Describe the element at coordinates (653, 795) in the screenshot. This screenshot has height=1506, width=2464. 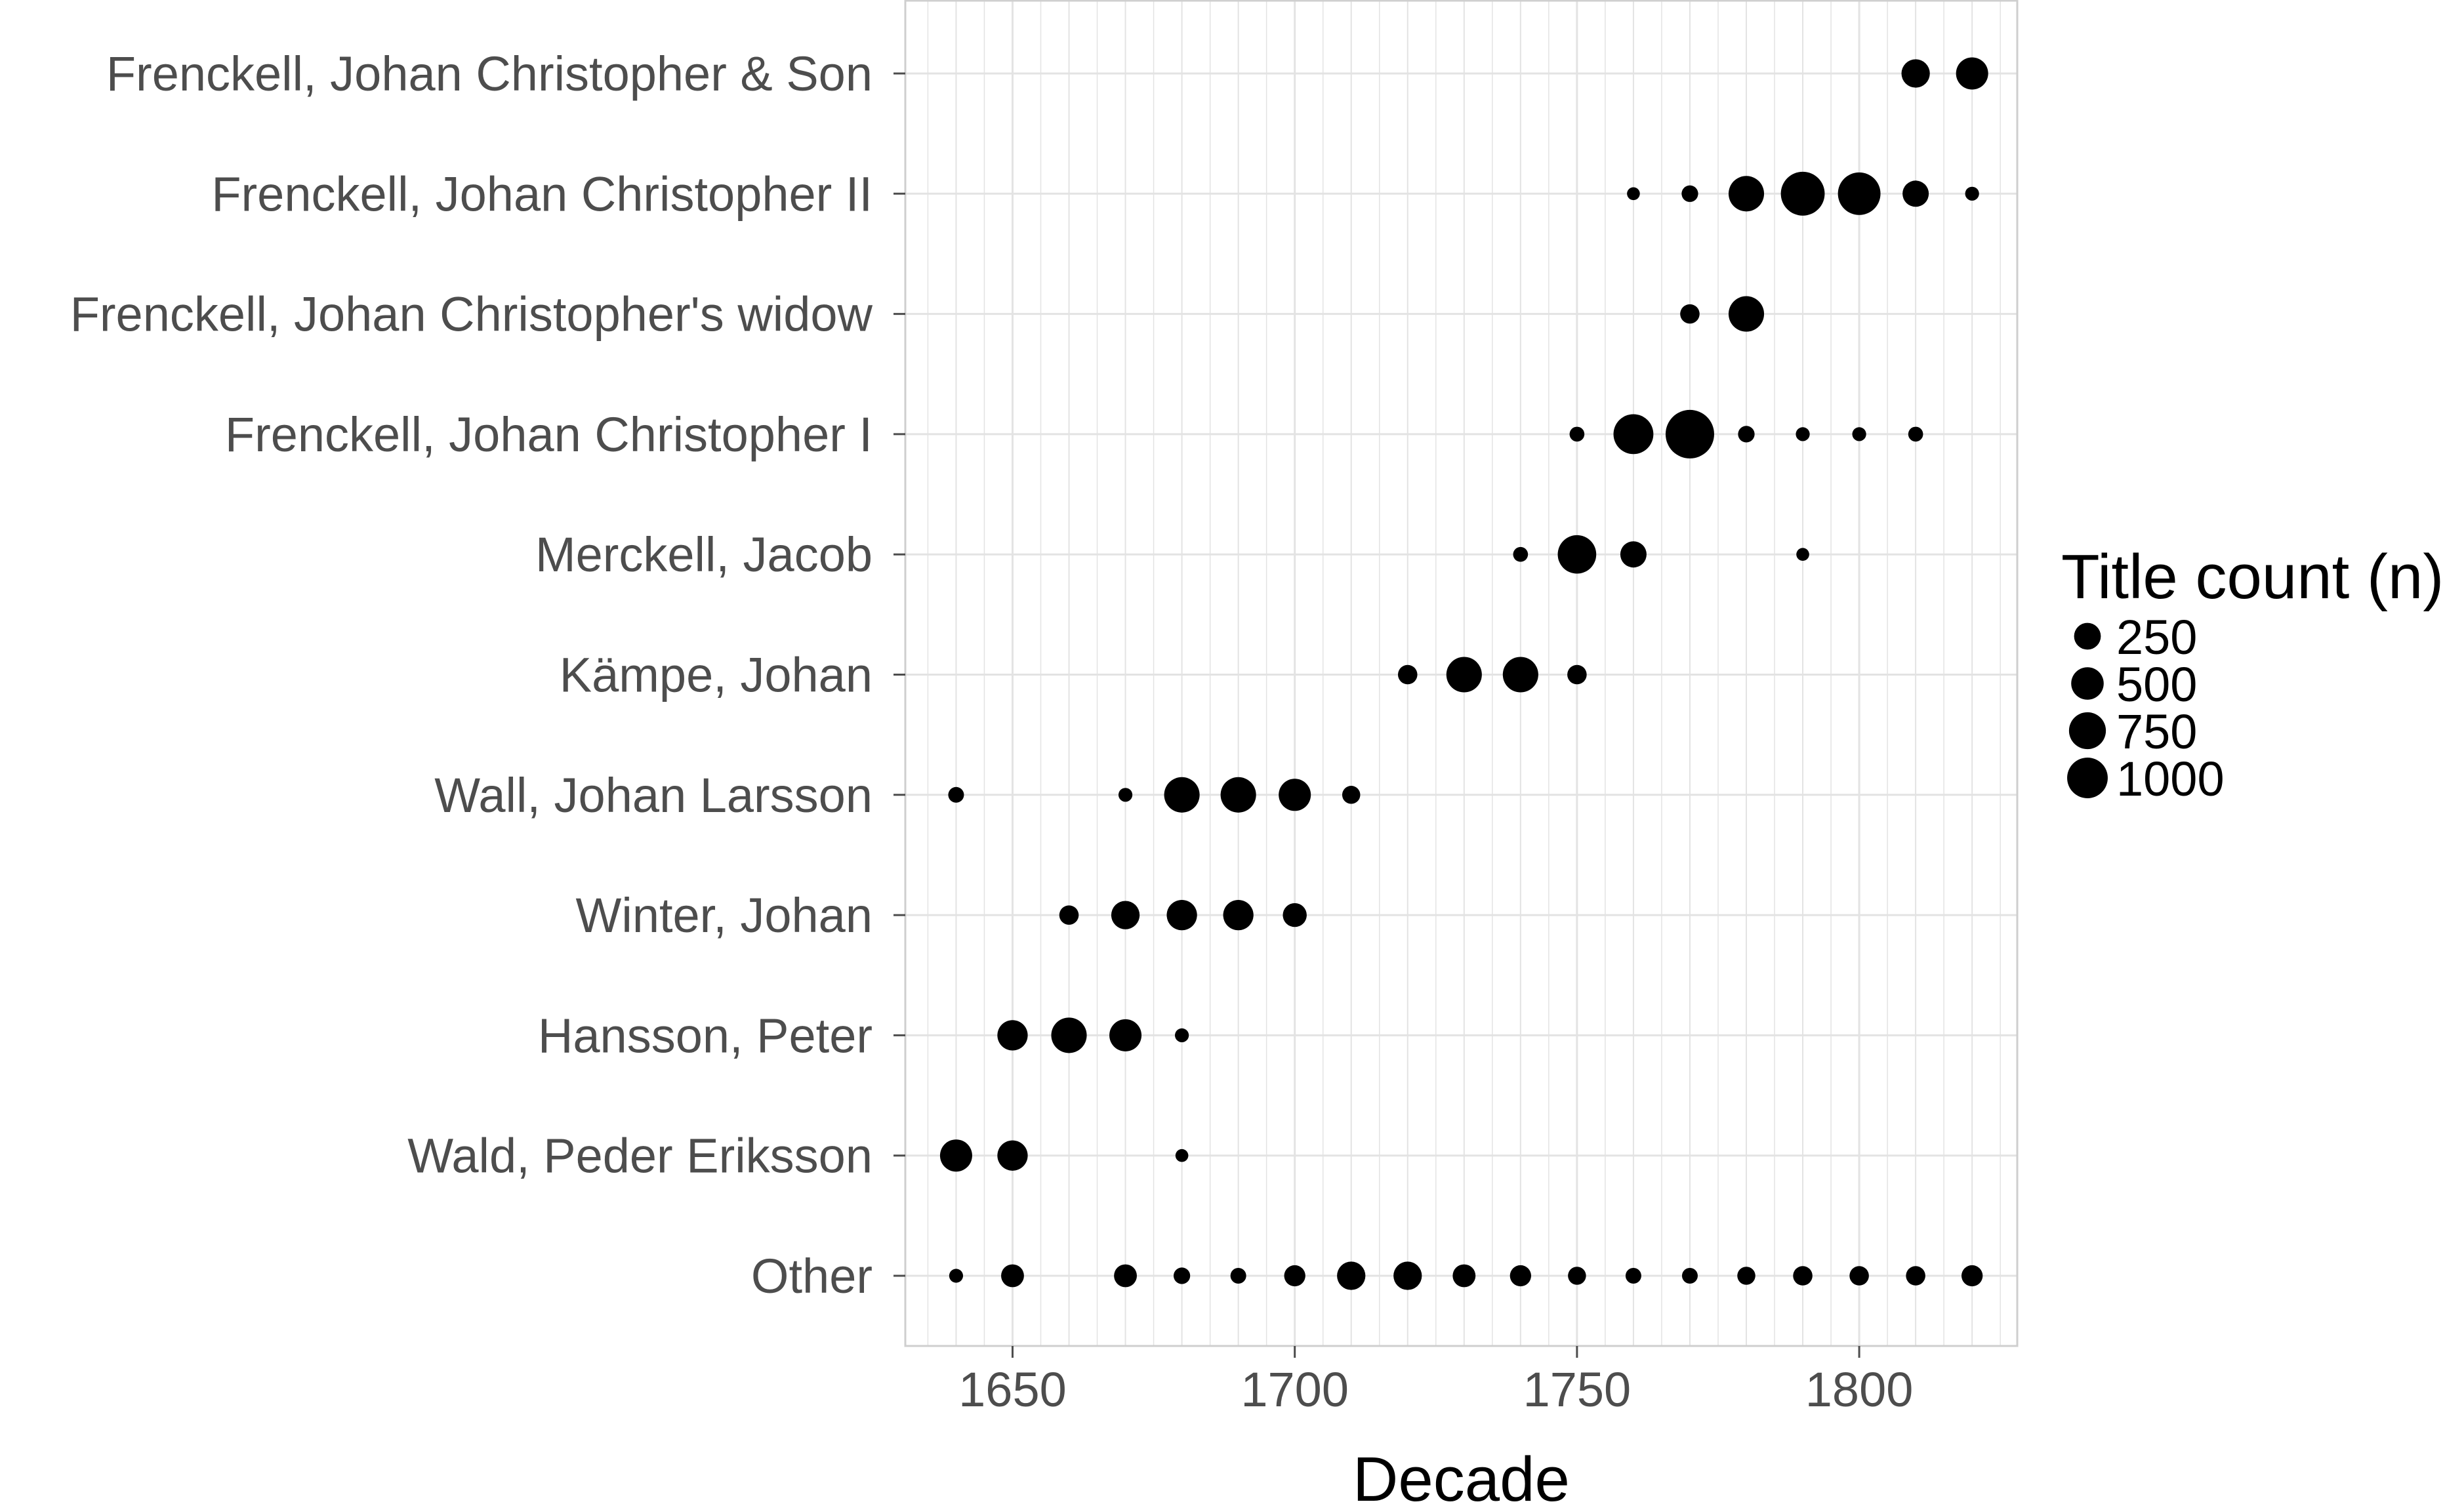
I see `y-tick-label: Wall, Johan Larsson` at that location.